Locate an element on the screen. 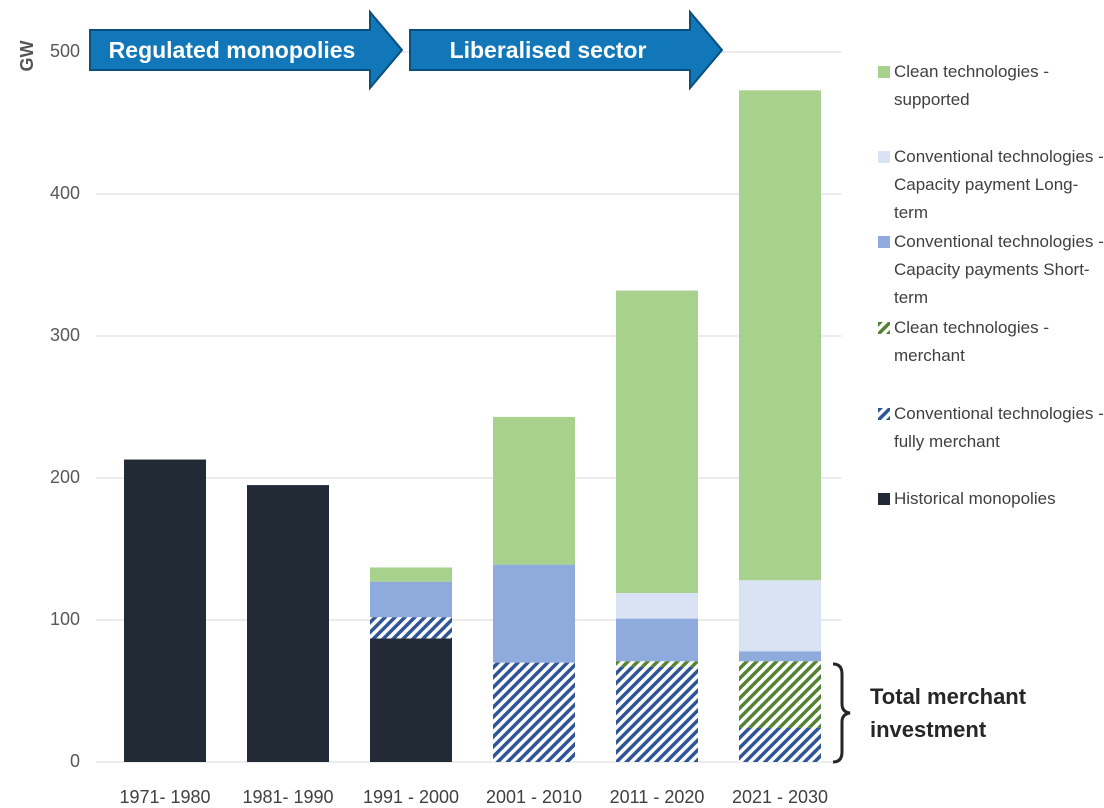 The height and width of the screenshot is (808, 1104). y-tick-label: 300 is located at coordinates (65, 335).